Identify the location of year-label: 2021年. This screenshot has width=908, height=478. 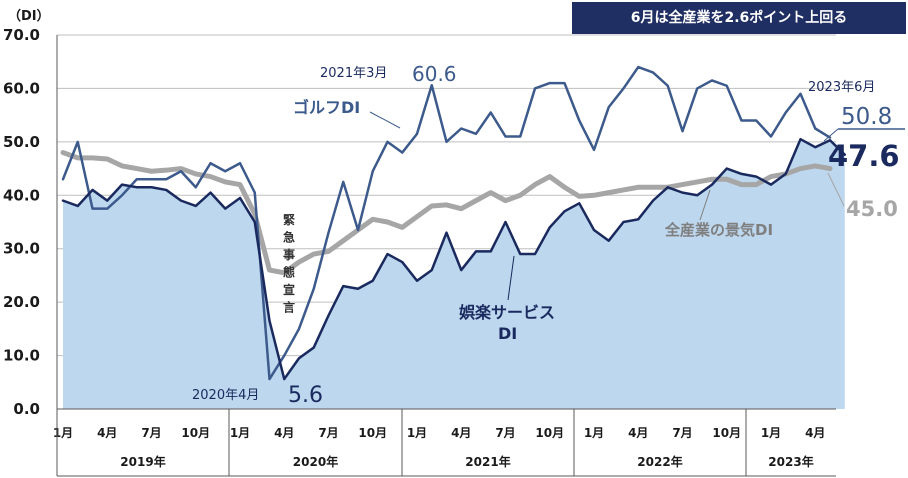
(487, 461).